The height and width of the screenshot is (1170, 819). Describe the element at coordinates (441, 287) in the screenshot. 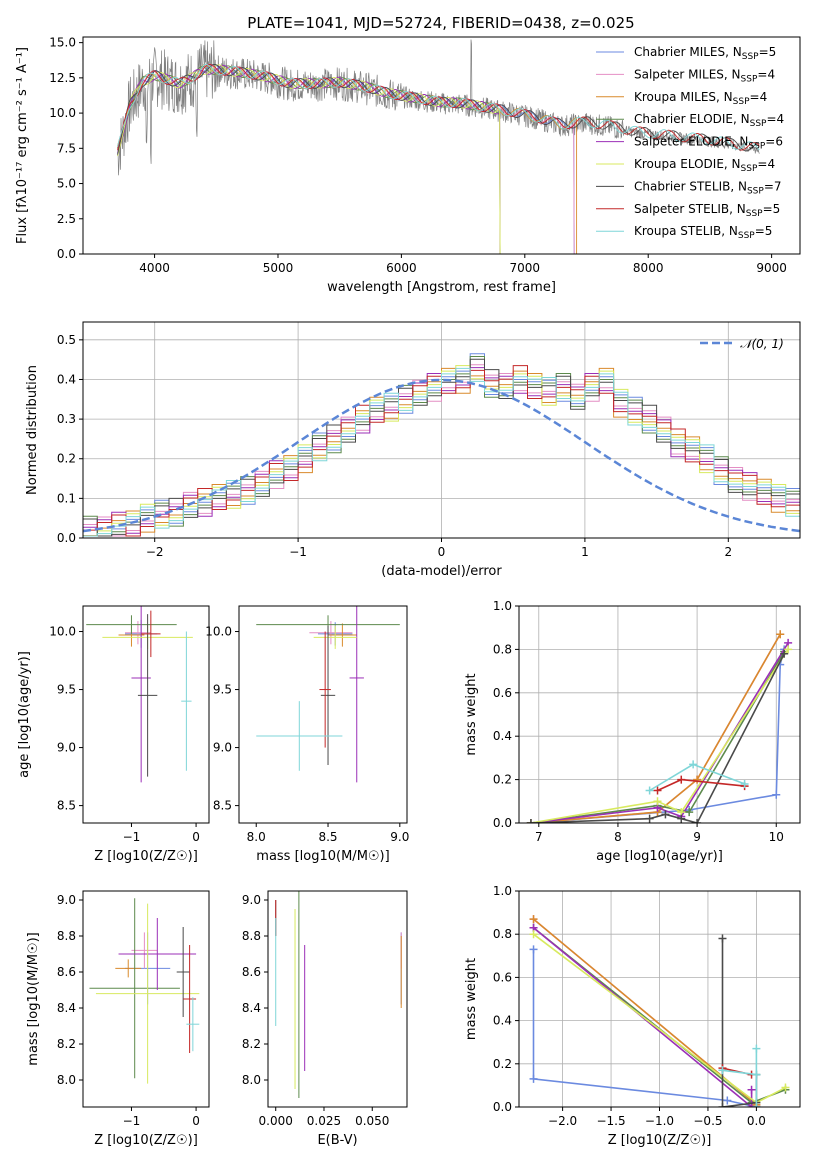

I see `x-axis-label: wavelength [Angstrom, rest frame]` at that location.